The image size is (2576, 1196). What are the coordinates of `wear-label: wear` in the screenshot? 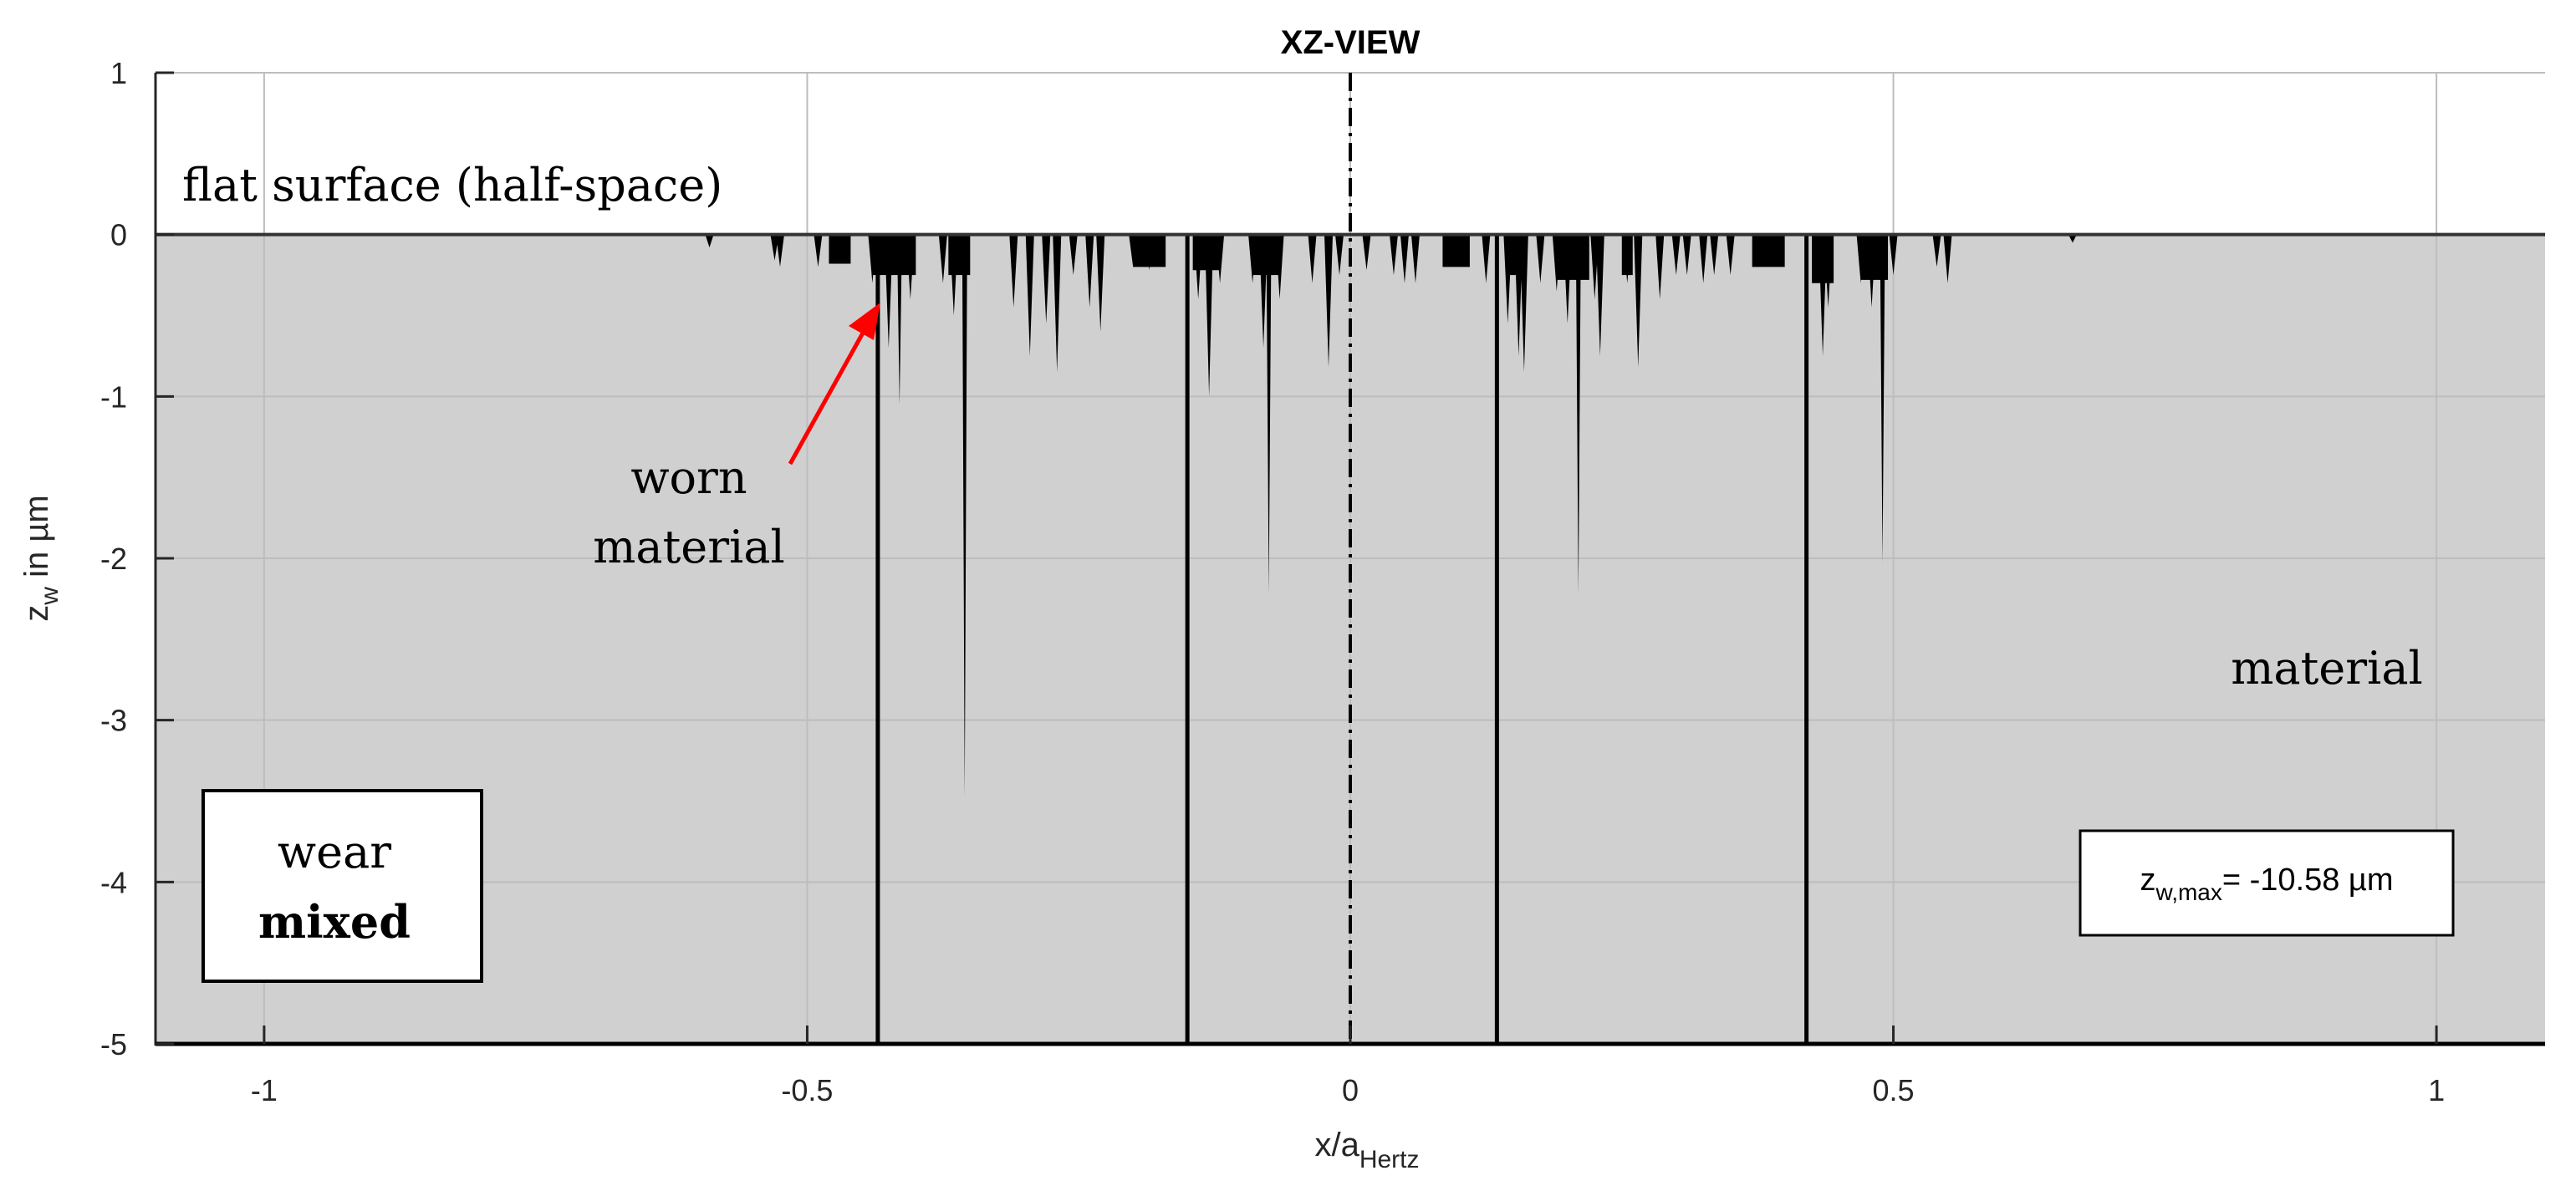 It's located at (334, 852).